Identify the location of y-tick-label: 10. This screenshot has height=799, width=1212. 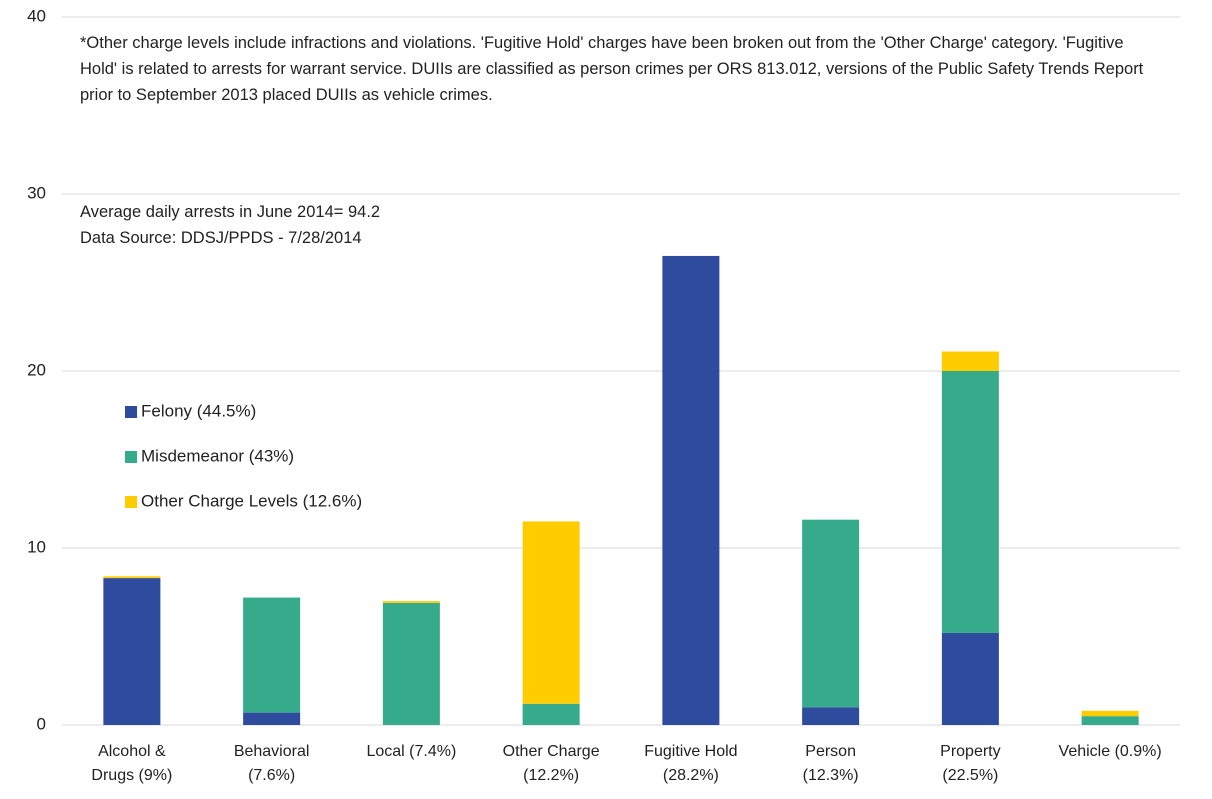
(36, 546).